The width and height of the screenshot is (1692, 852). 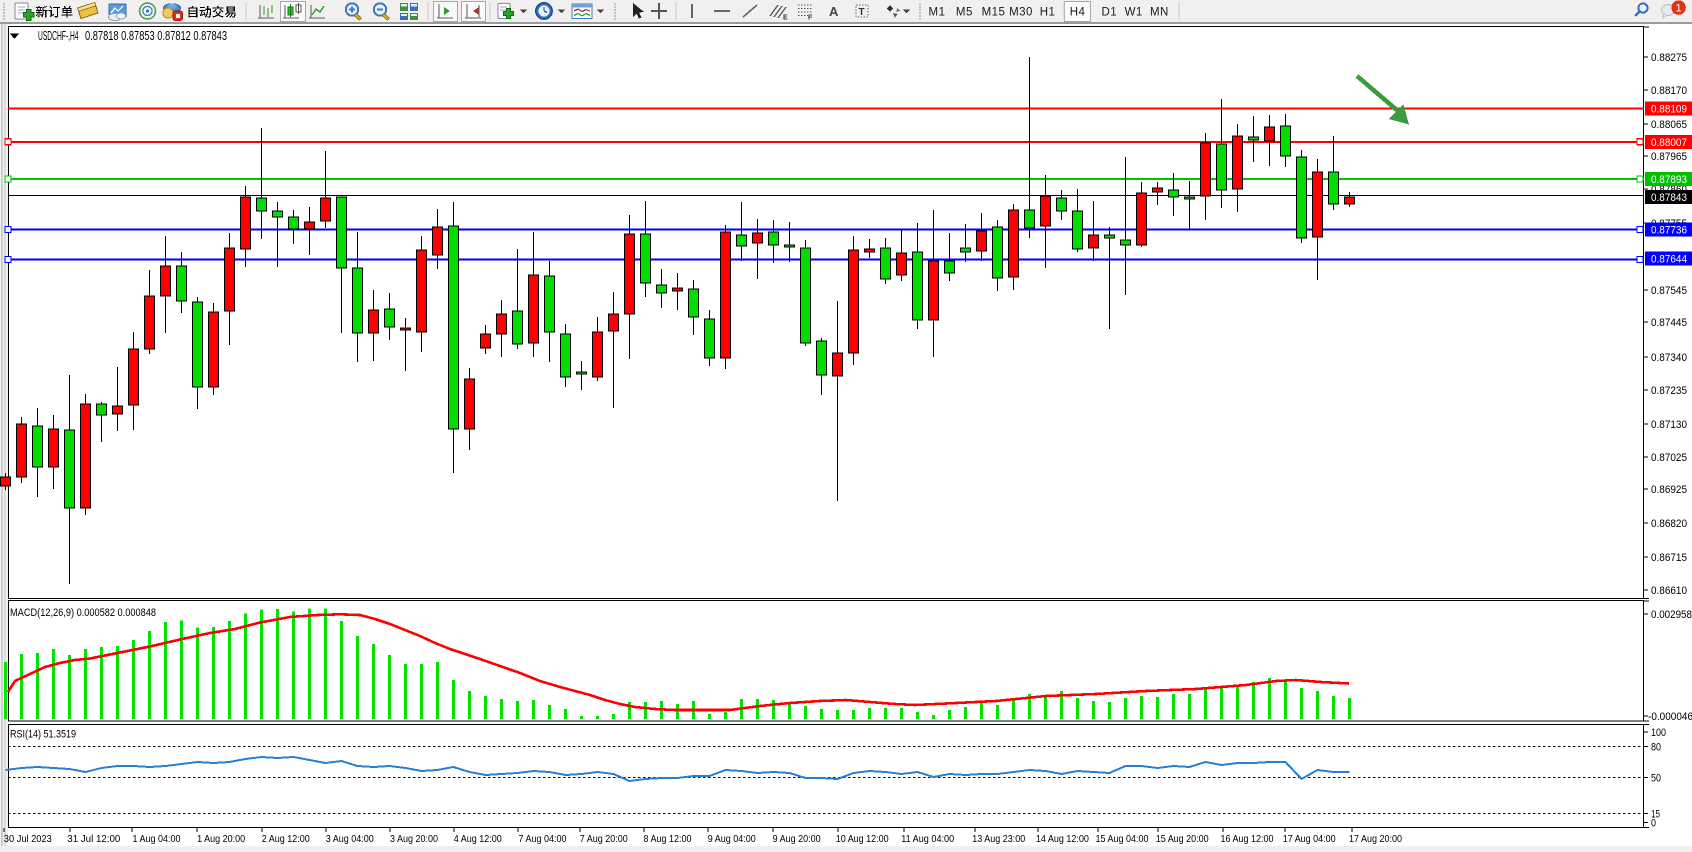 What do you see at coordinates (156, 35) in the screenshot?
I see `svg-text:0.87818 0.87853 0.87812 0.8784: 0.87818 0.87853 0.87812 0.87843` at bounding box center [156, 35].